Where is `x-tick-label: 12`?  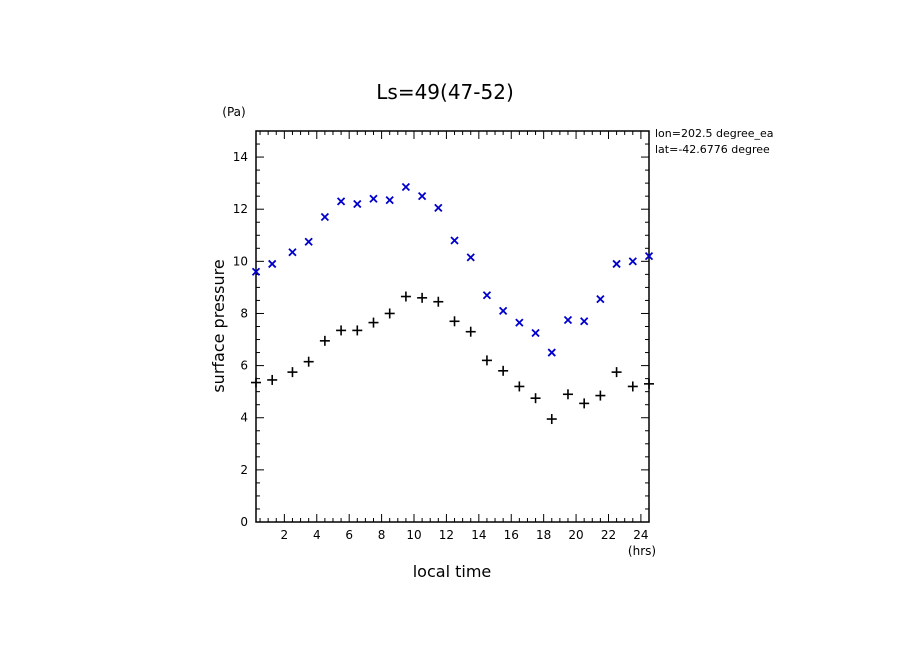 x-tick-label: 12 is located at coordinates (446, 535).